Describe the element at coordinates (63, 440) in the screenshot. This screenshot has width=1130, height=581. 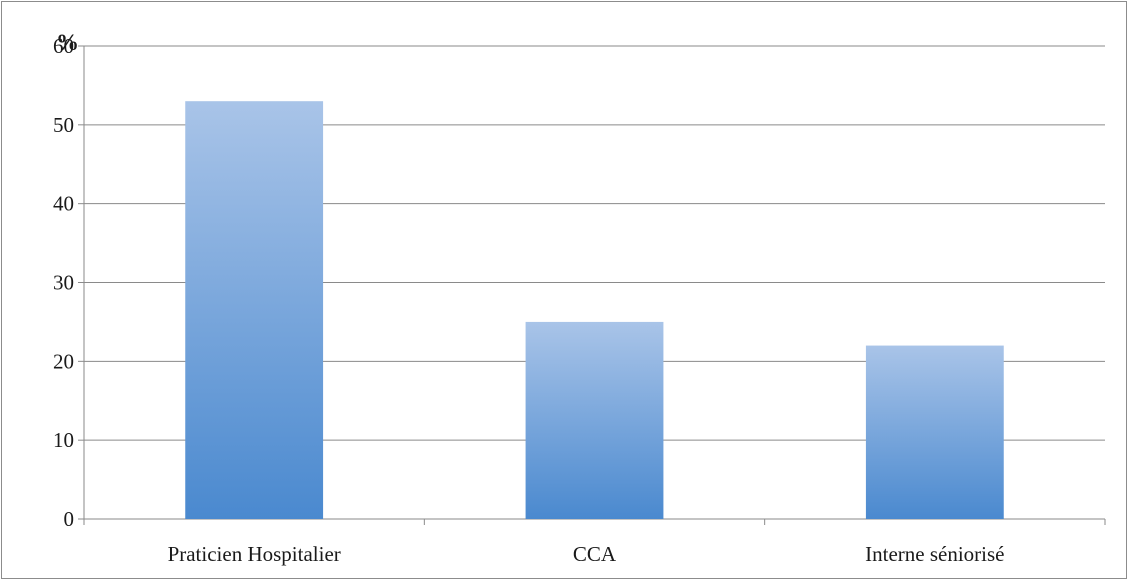
I see `y-tick-label: 10` at that location.